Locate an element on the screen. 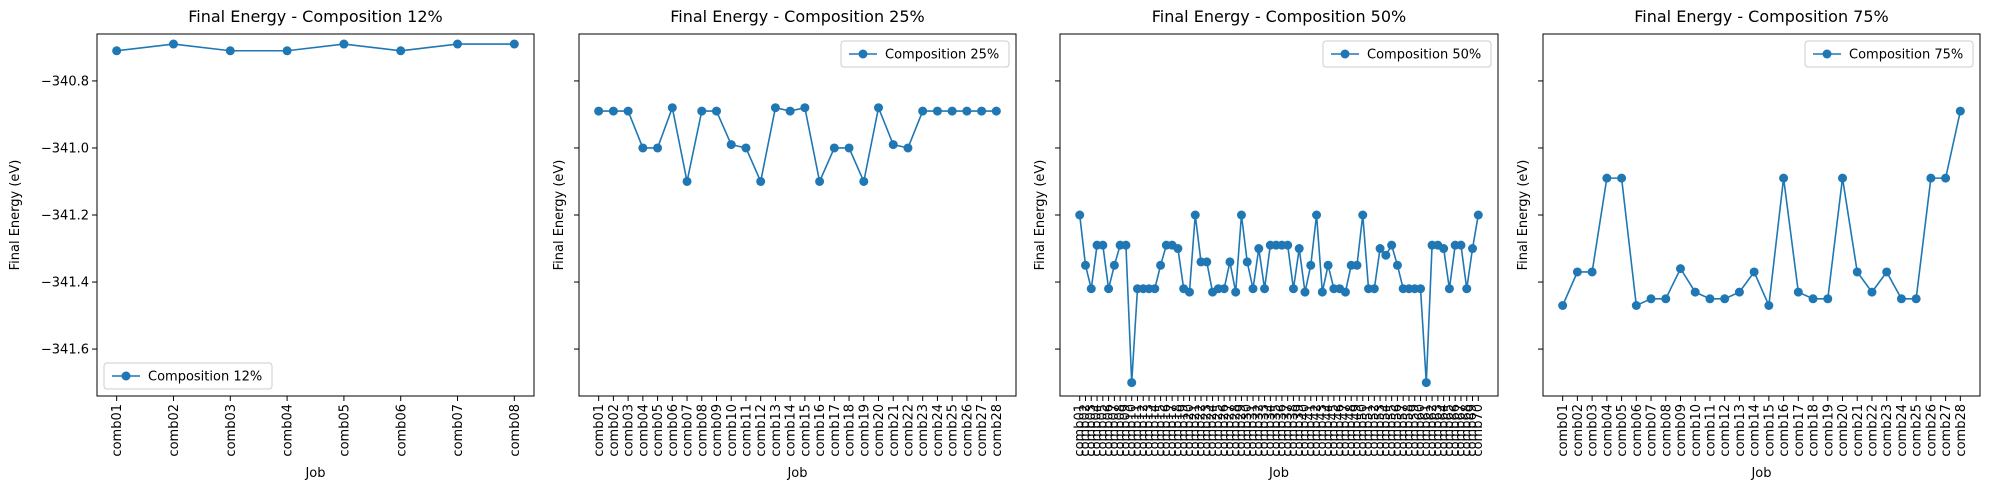  x-tick-label: comb28 is located at coordinates (997, 430).